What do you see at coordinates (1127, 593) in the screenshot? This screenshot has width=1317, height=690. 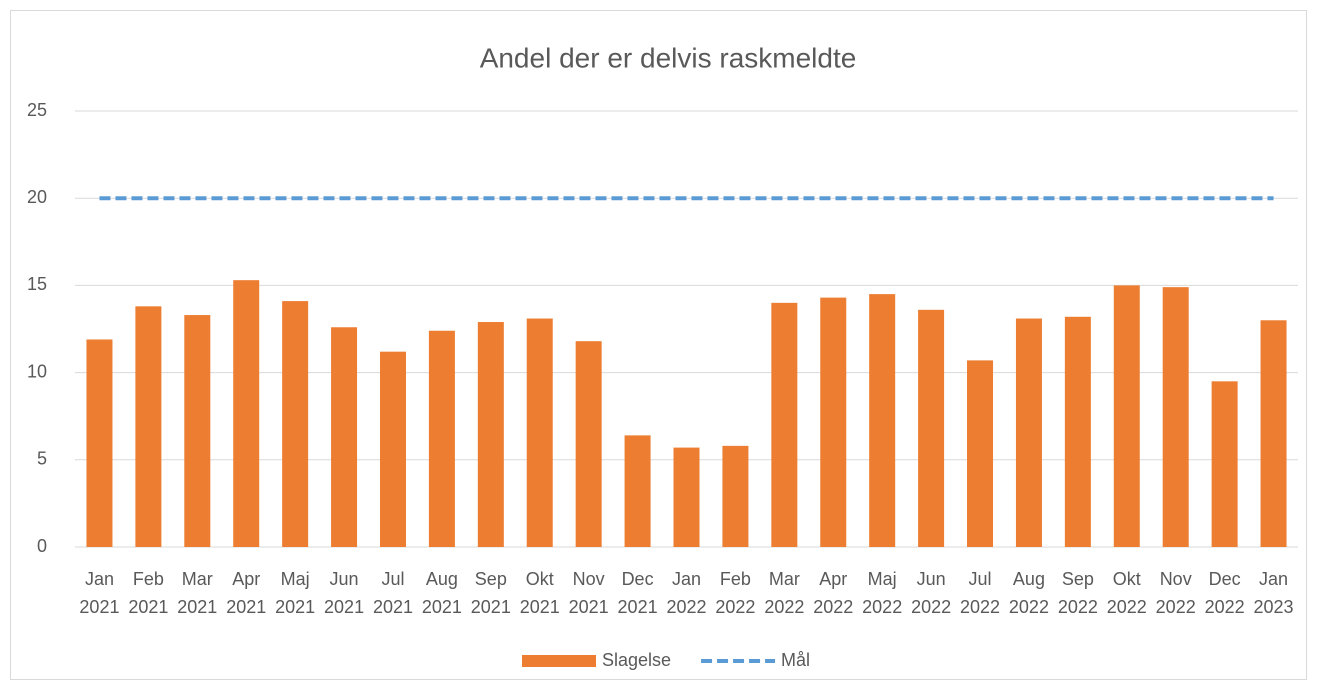 I see `x-tick-label: Okt 2022` at bounding box center [1127, 593].